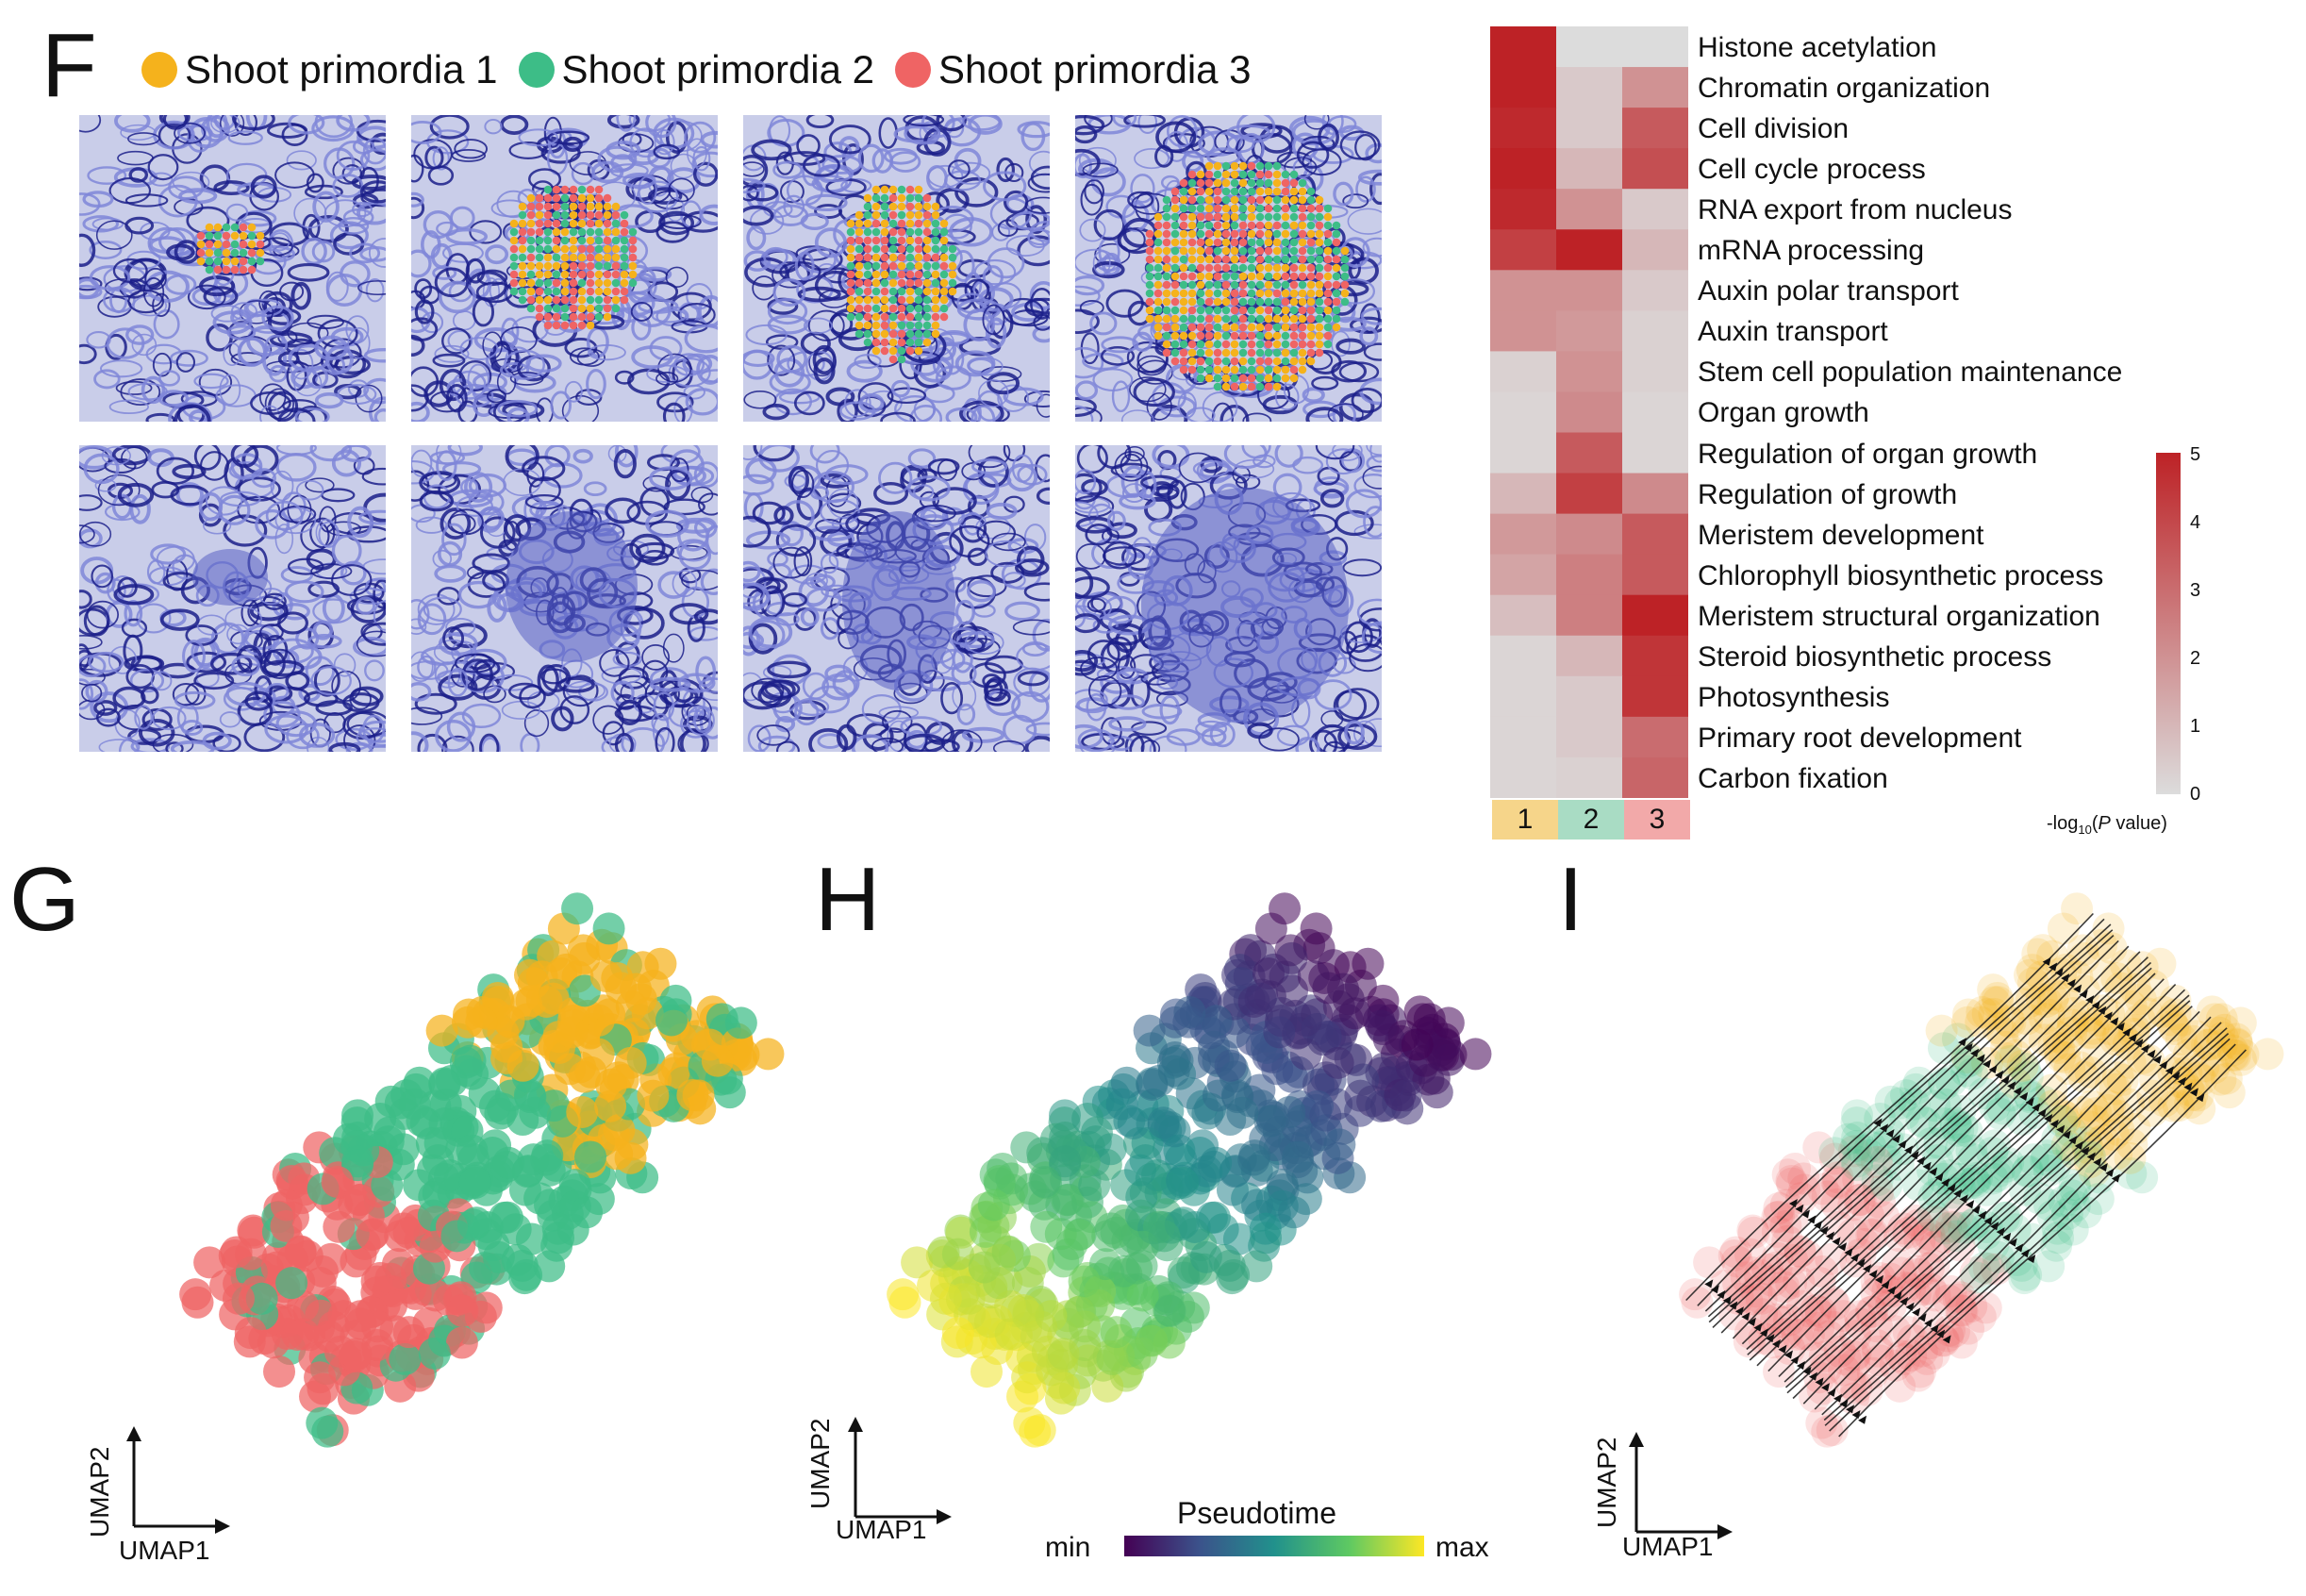  Describe the element at coordinates (1525, 820) in the screenshot. I see `group-label-1: 1` at that location.